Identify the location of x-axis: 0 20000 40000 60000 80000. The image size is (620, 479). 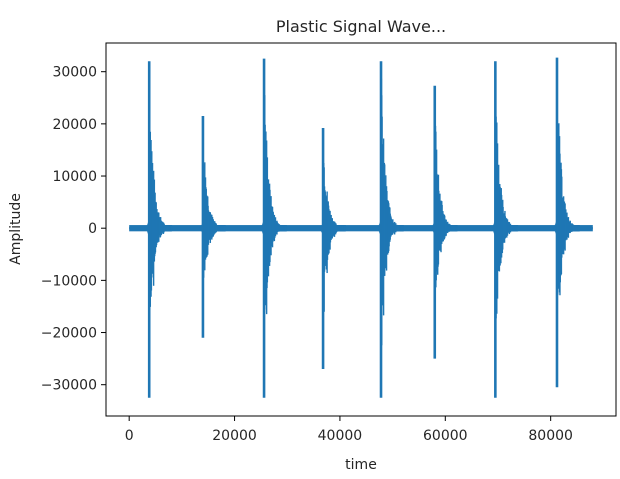
(349, 430).